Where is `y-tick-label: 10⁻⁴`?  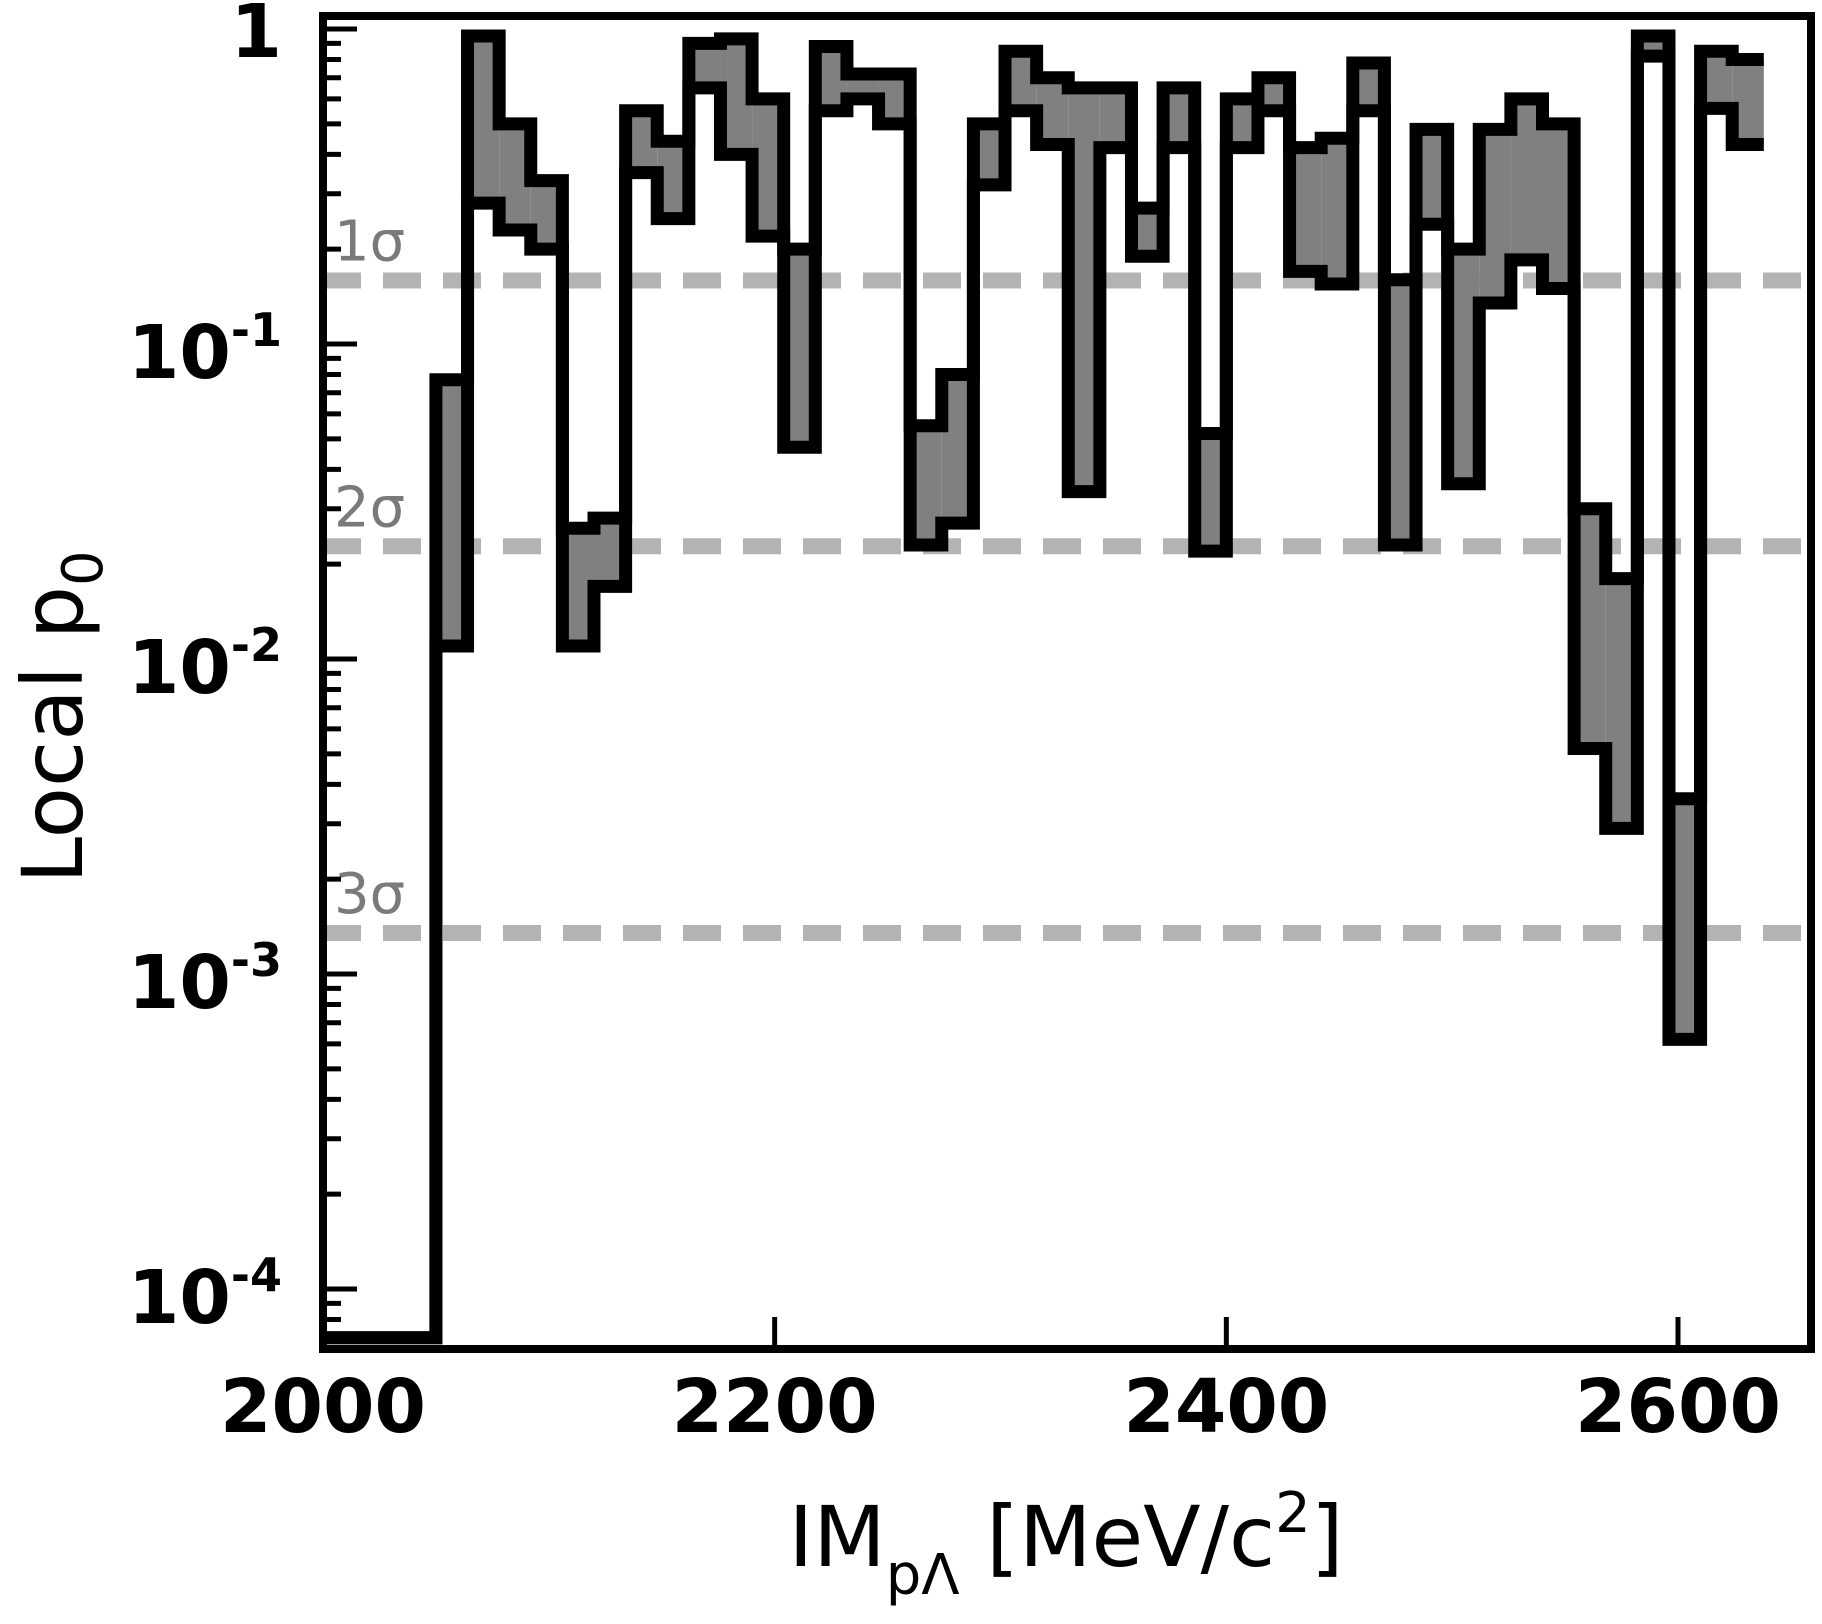
y-tick-label: 10⁻⁴ is located at coordinates (205, 1294).